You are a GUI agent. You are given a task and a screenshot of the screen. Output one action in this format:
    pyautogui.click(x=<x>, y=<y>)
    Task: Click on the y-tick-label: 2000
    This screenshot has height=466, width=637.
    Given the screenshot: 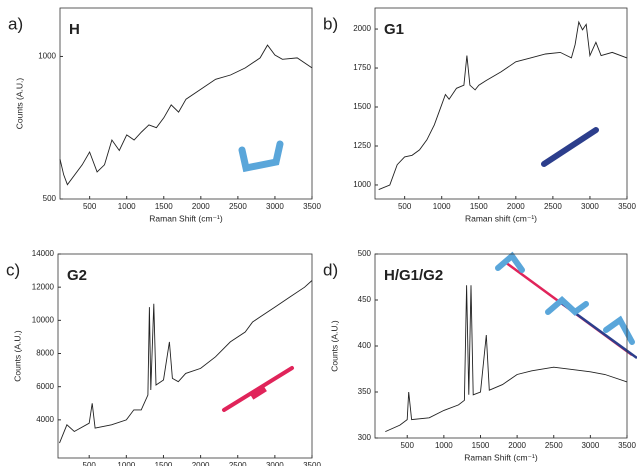 What is the action you would take?
    pyautogui.click(x=362, y=28)
    